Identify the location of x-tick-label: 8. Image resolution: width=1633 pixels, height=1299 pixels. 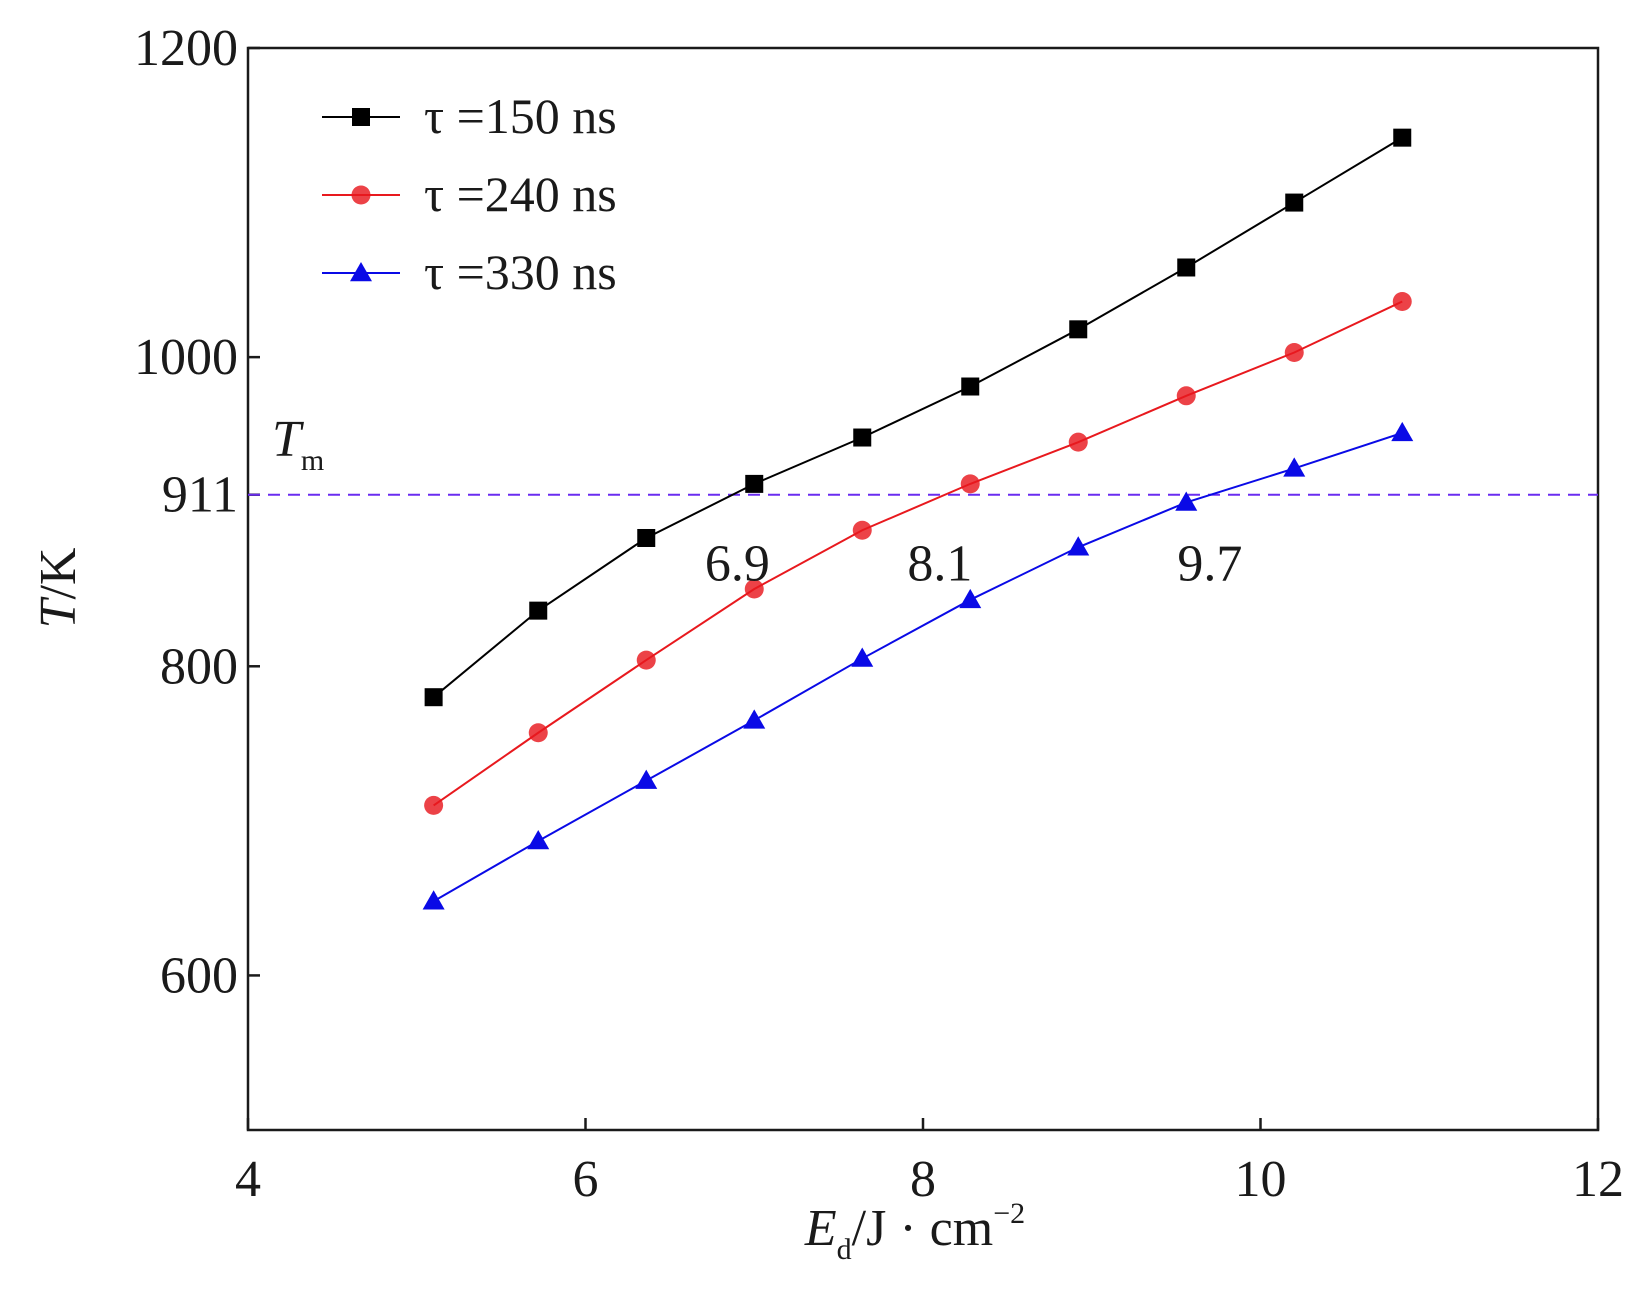
(923, 1179).